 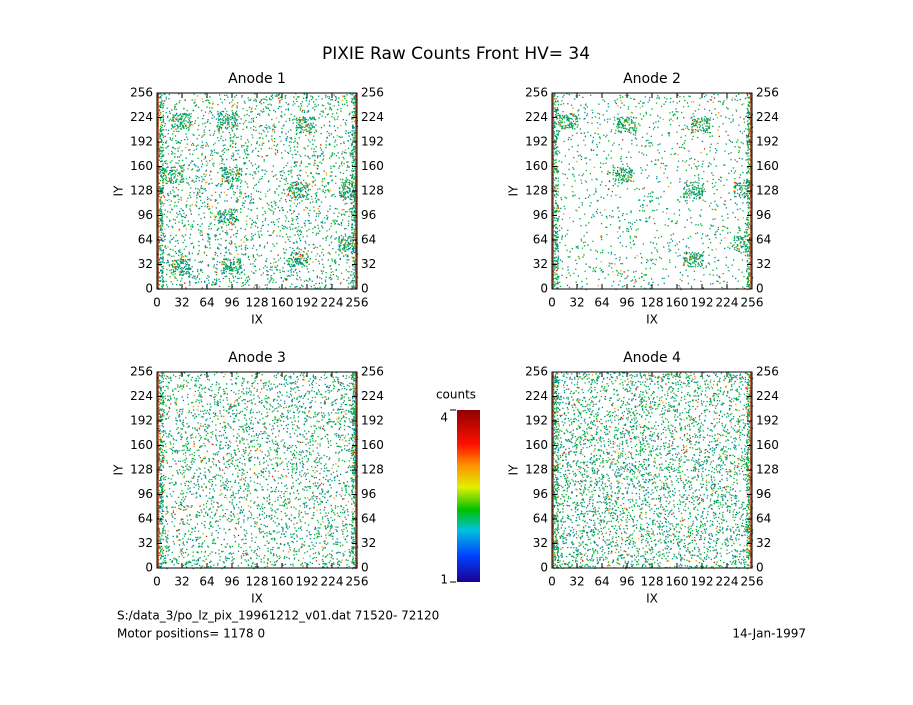 What do you see at coordinates (119, 191) in the screenshot?
I see `y-axis-label: IY` at bounding box center [119, 191].